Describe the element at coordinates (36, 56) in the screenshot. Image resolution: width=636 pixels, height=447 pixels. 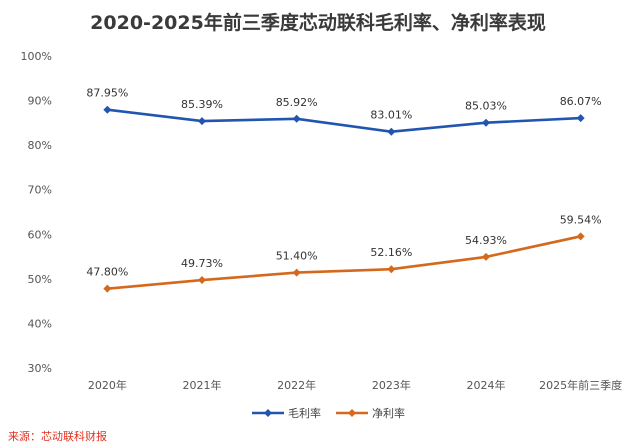
I see `y-tick-label: 100%` at that location.